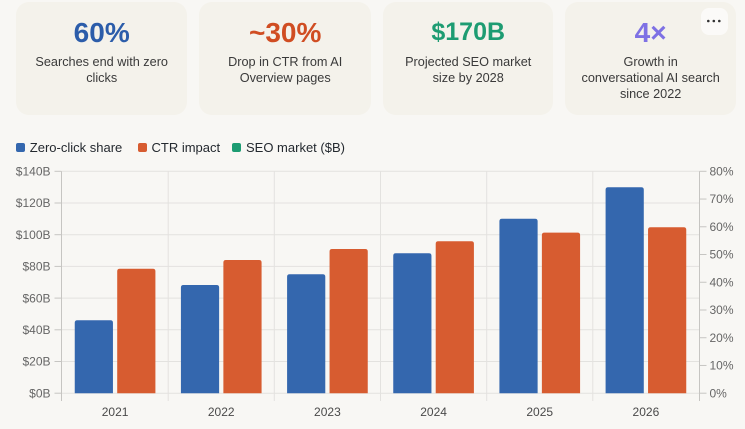 The height and width of the screenshot is (429, 745). I want to click on svg-text: 2022, so click(221, 412).